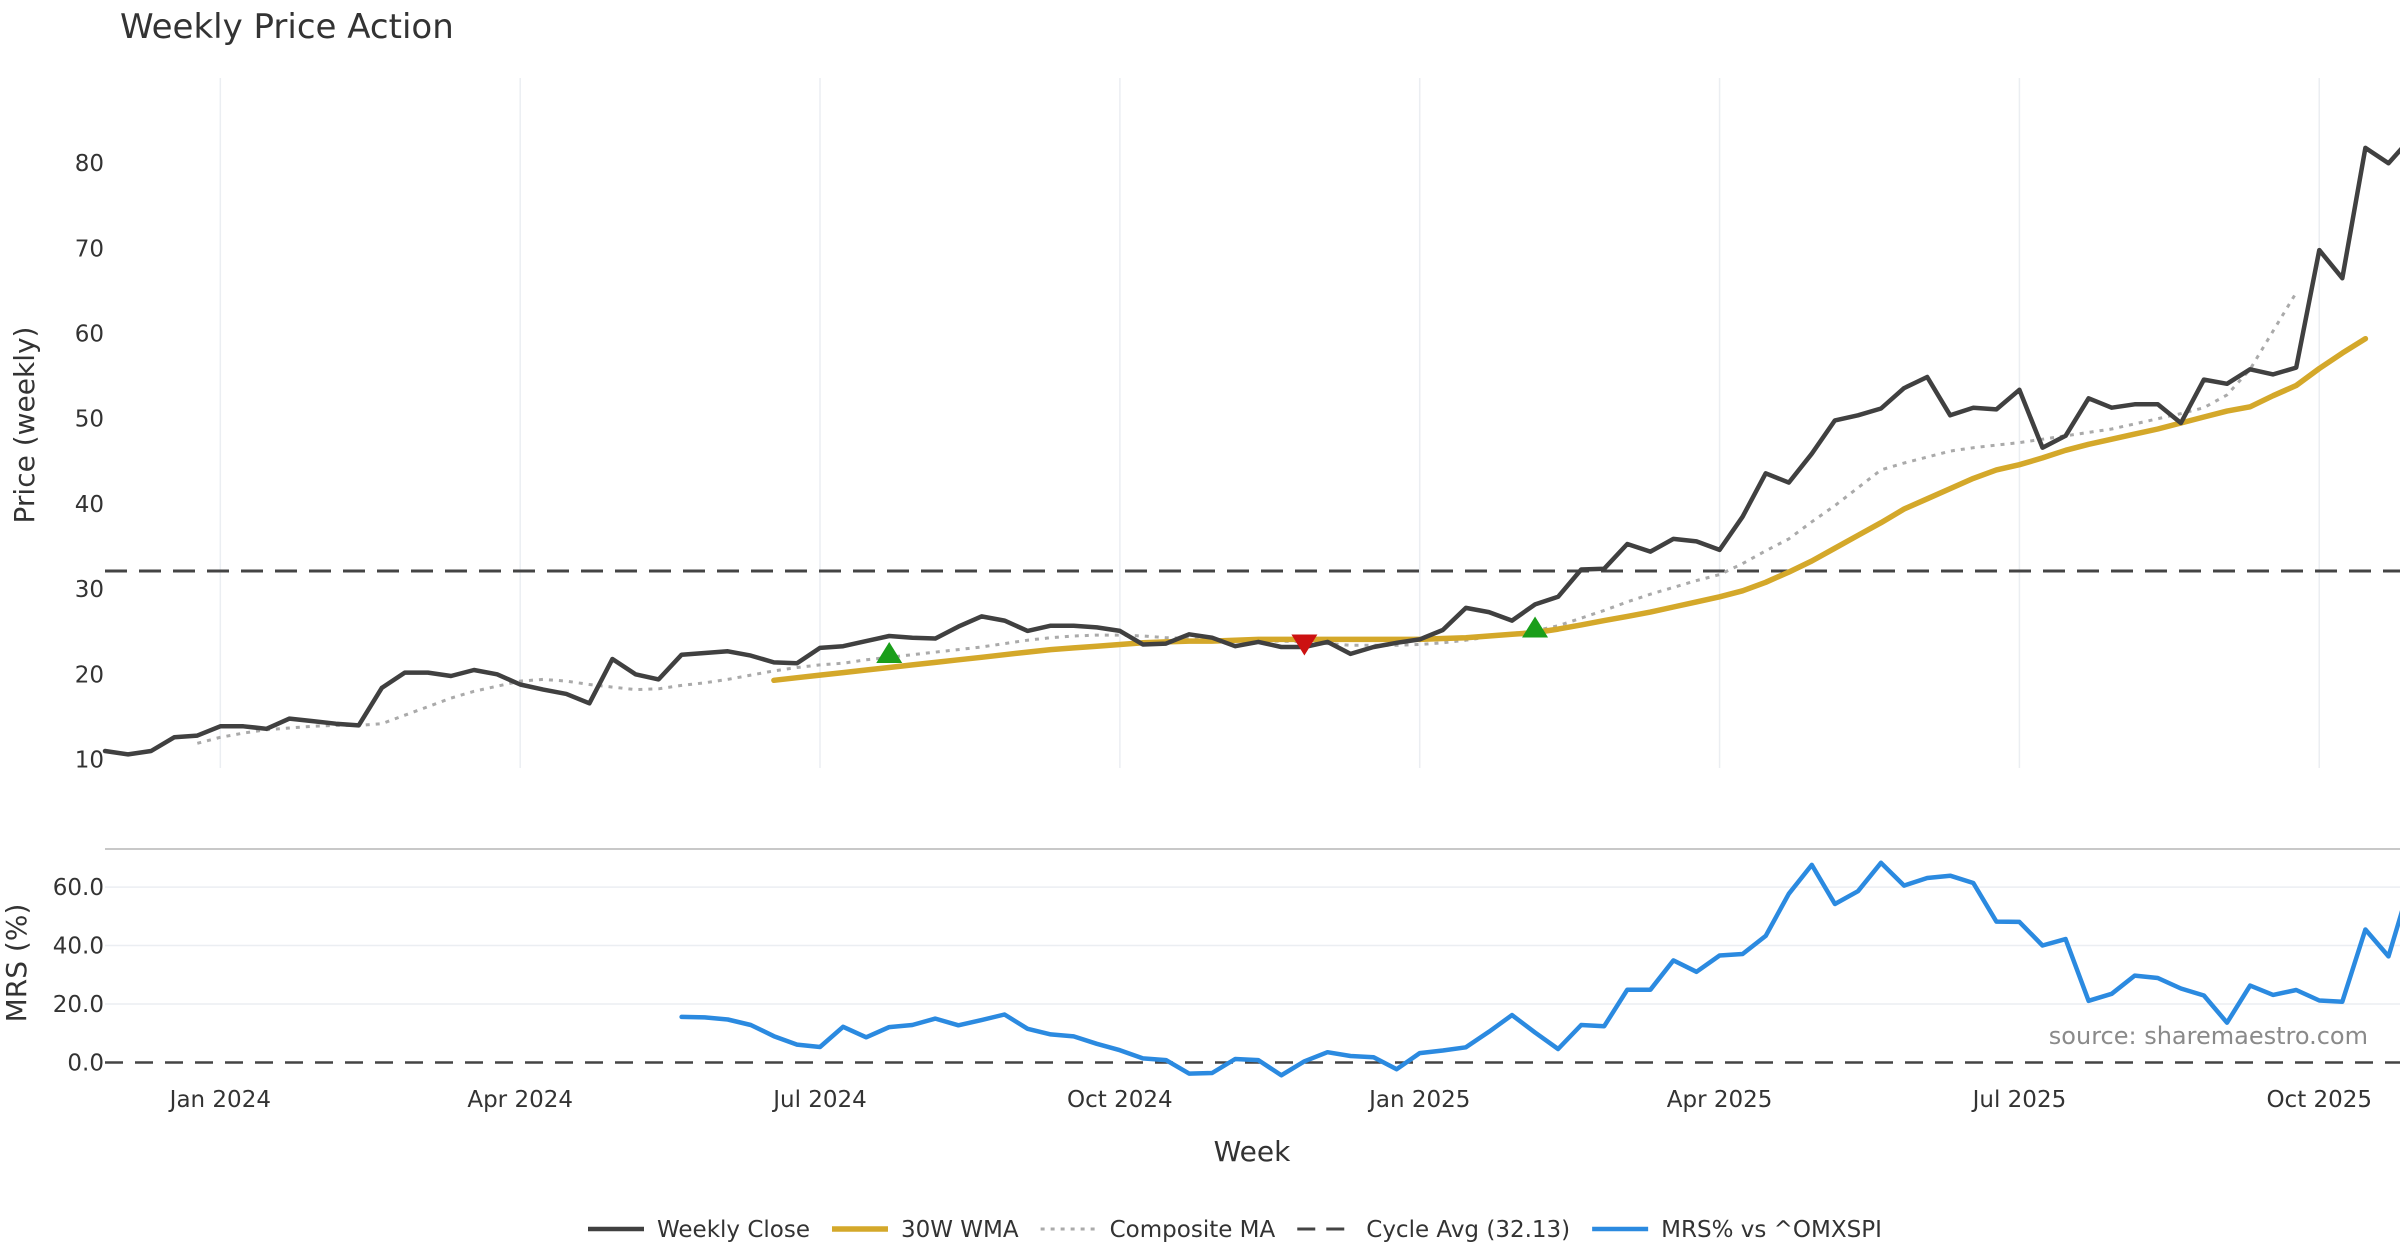  What do you see at coordinates (89, 760) in the screenshot?
I see `price-y-tick-label: 10` at bounding box center [89, 760].